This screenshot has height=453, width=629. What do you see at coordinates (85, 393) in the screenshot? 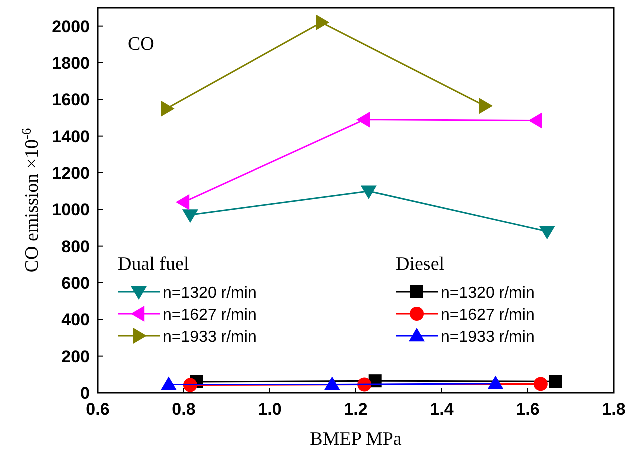
I see `y-tick-label: 0` at bounding box center [85, 393].